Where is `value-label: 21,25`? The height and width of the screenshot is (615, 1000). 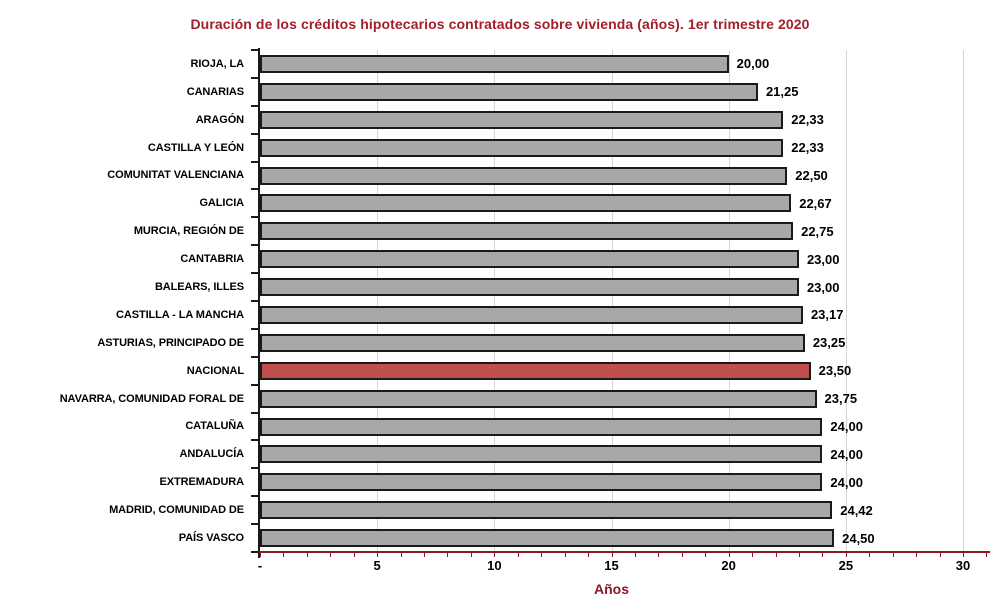 value-label: 21,25 is located at coordinates (782, 92).